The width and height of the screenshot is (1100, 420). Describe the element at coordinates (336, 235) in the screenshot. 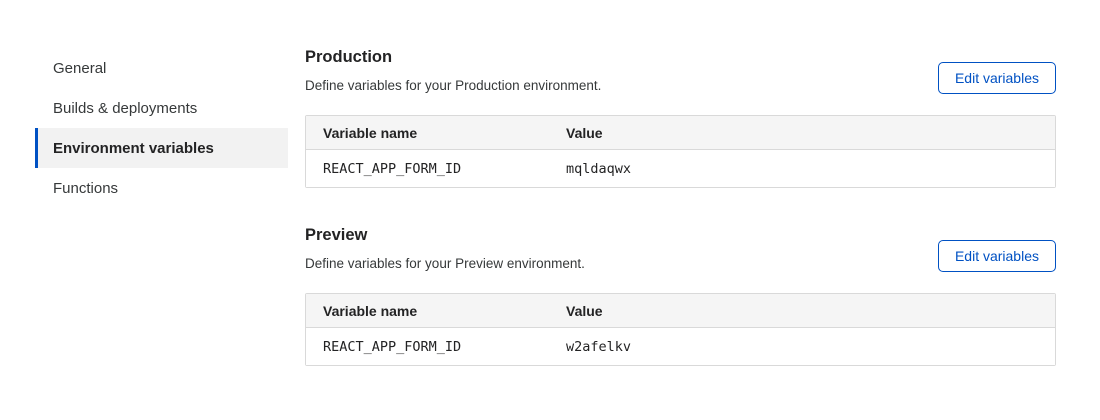

I see `preview-section-title: Preview` at that location.